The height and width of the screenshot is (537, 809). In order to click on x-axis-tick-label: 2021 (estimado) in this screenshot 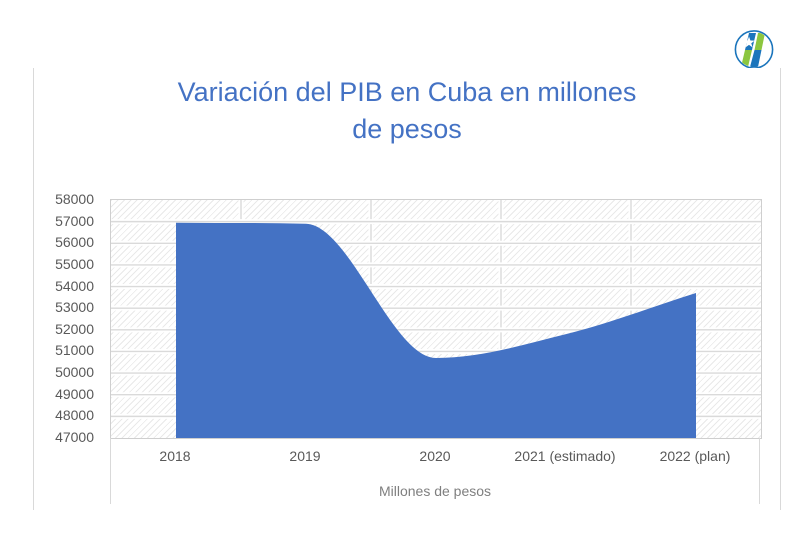, I will do `click(565, 456)`.